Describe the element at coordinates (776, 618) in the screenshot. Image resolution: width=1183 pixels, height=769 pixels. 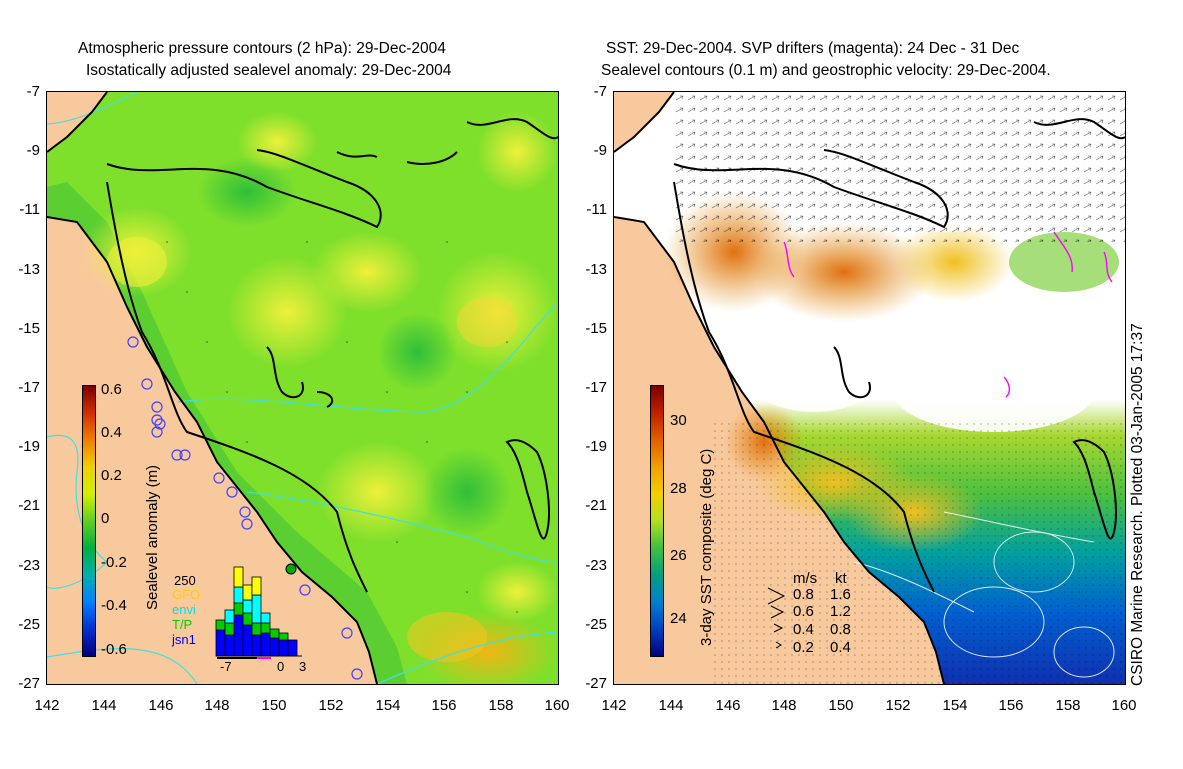
I see `velocity-legend-arrows` at that location.